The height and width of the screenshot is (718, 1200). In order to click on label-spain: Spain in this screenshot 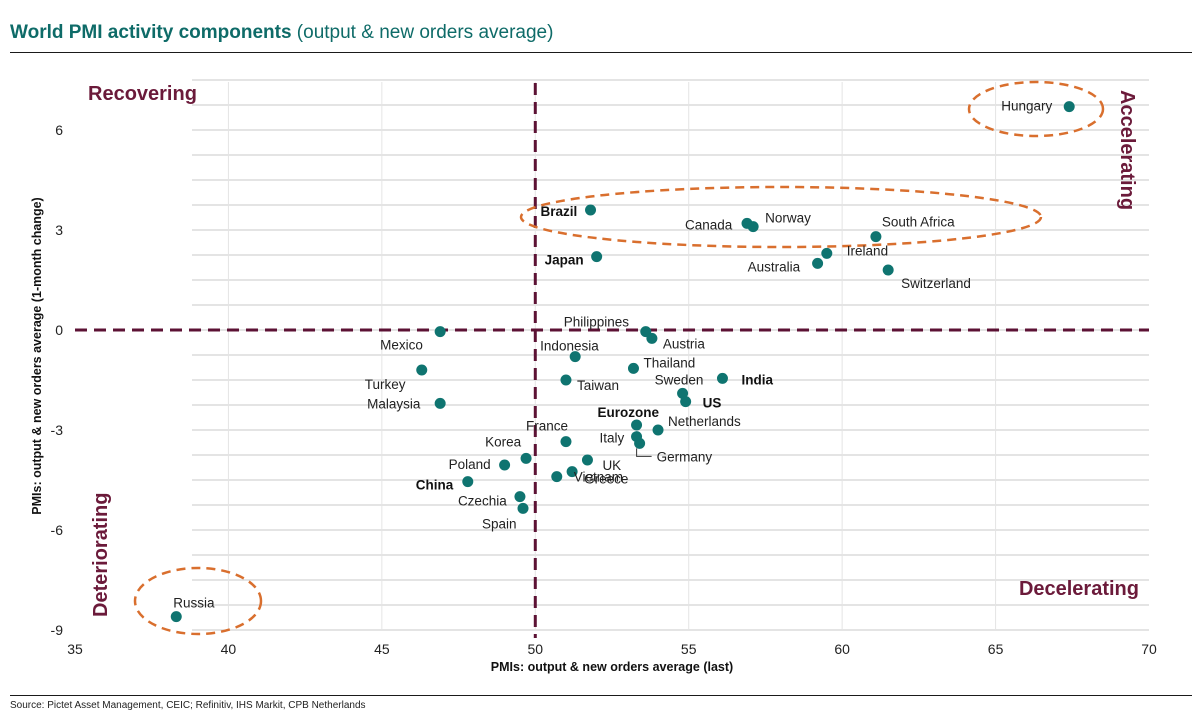, I will do `click(499, 523)`.